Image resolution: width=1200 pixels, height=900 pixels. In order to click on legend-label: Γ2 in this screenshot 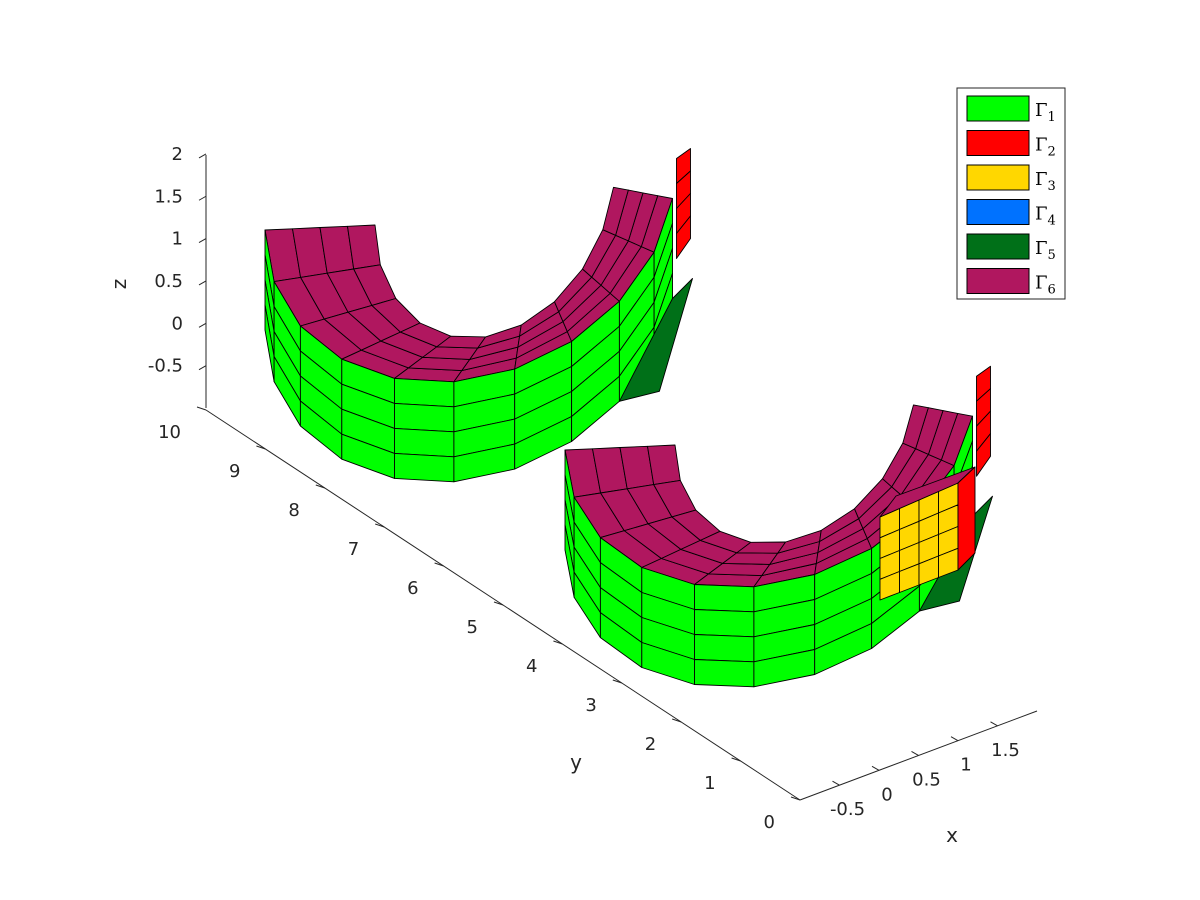, I will do `click(1045, 147)`.